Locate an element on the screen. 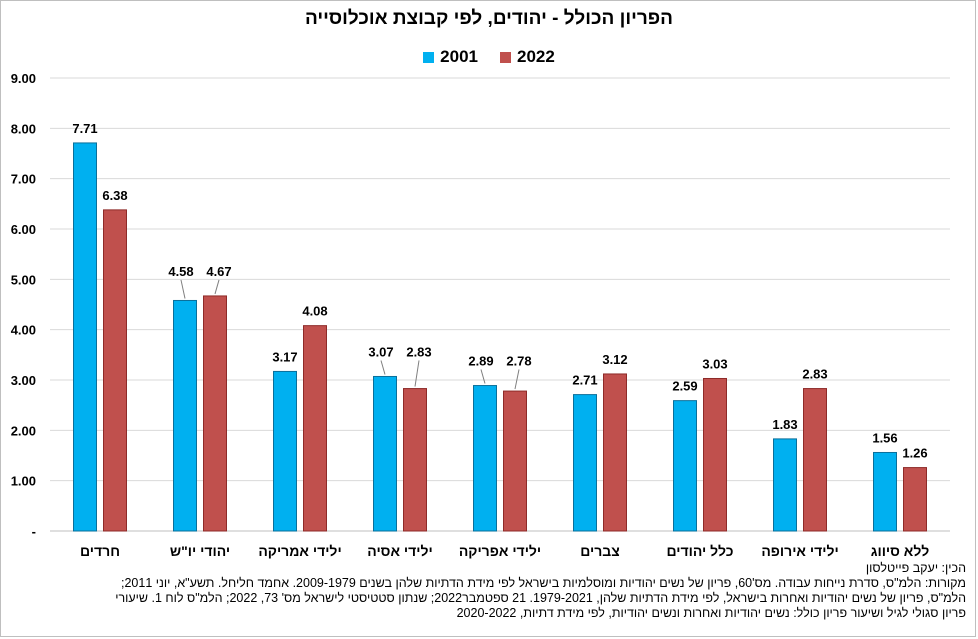 The width and height of the screenshot is (978, 639). data-label-2022: 4.08 is located at coordinates (314, 311).